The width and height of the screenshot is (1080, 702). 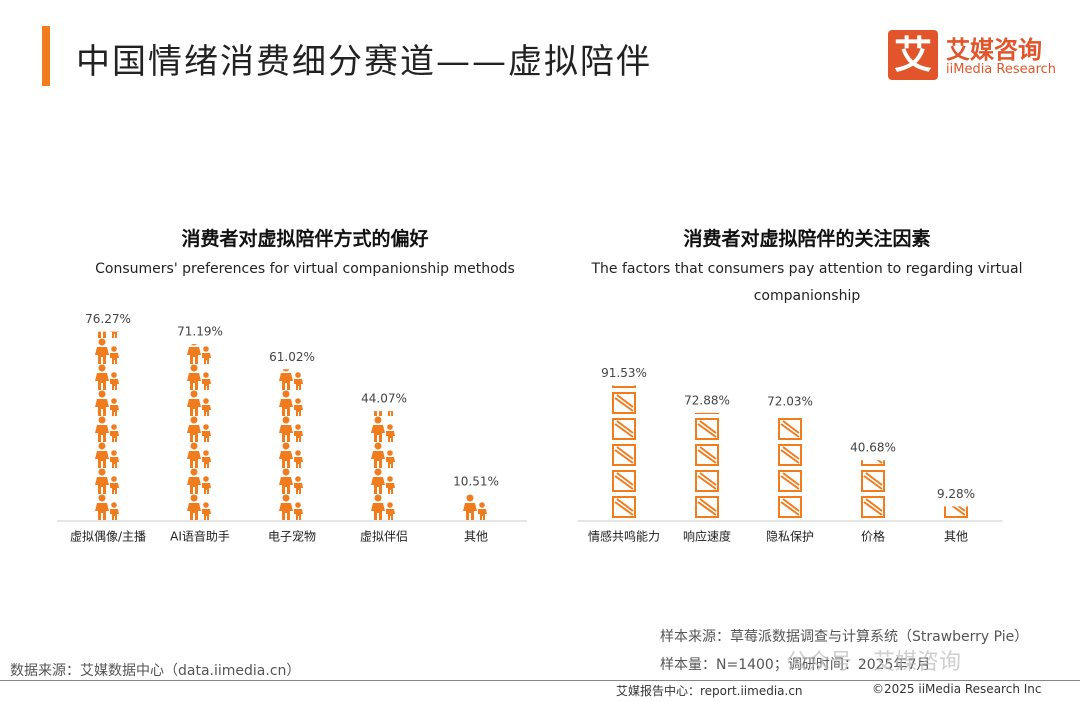 I want to click on value-label: 9.28%, so click(x=956, y=494).